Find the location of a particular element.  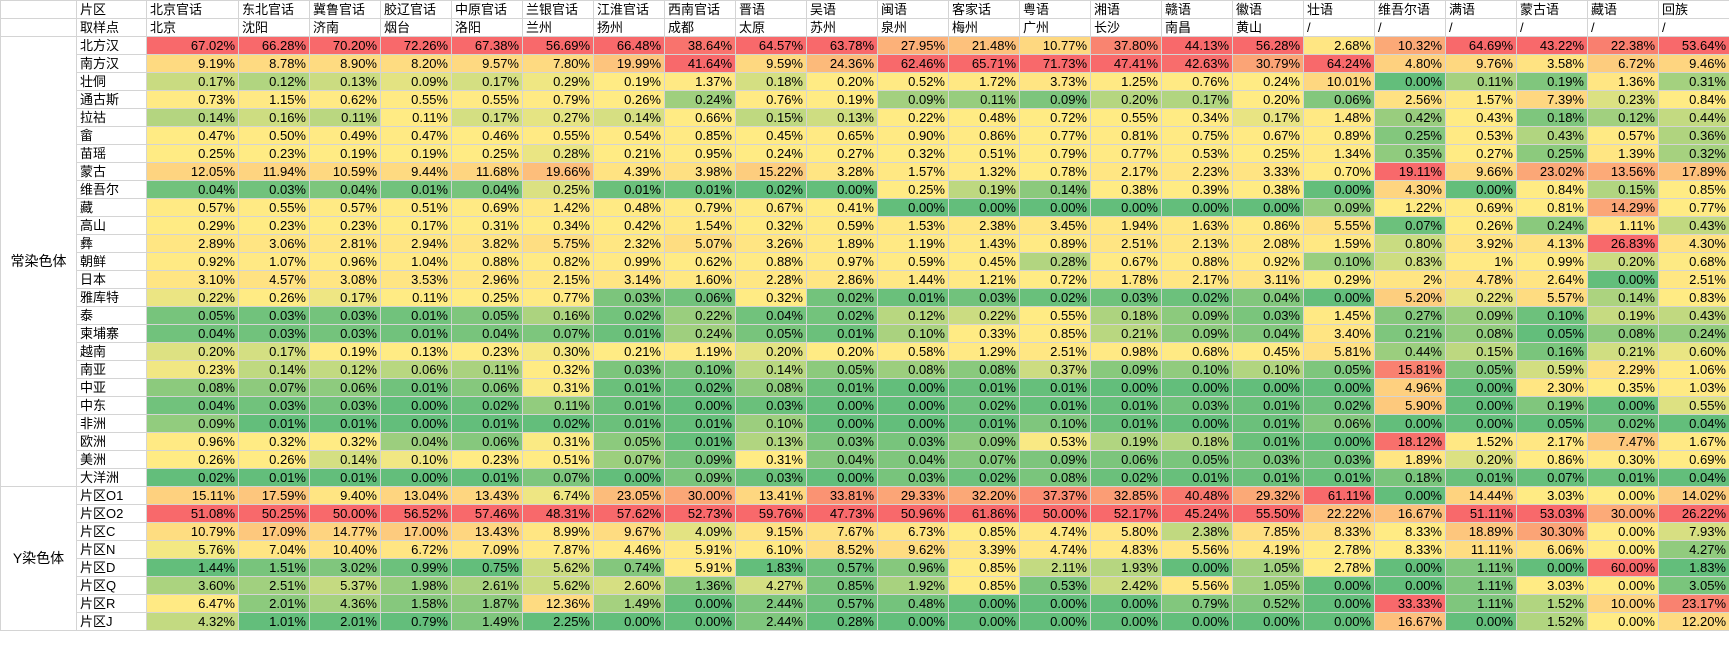

data-cell: 0.76% is located at coordinates (771, 99).